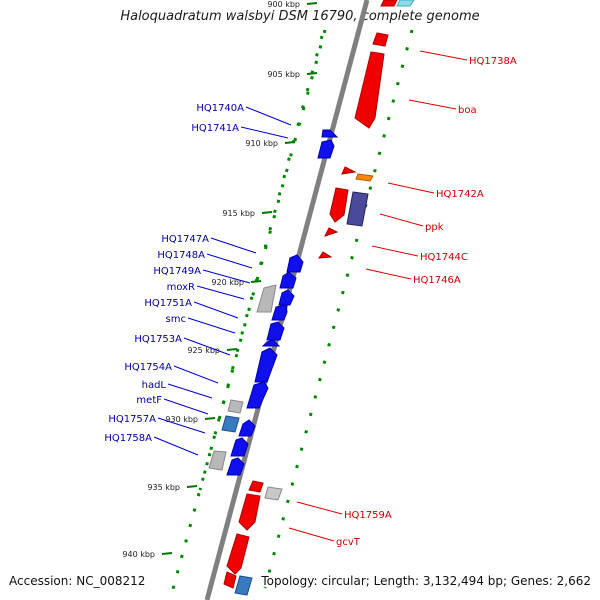 This screenshot has height=600, width=600. I want to click on scale-tick-label: 930 kbp, so click(181, 419).